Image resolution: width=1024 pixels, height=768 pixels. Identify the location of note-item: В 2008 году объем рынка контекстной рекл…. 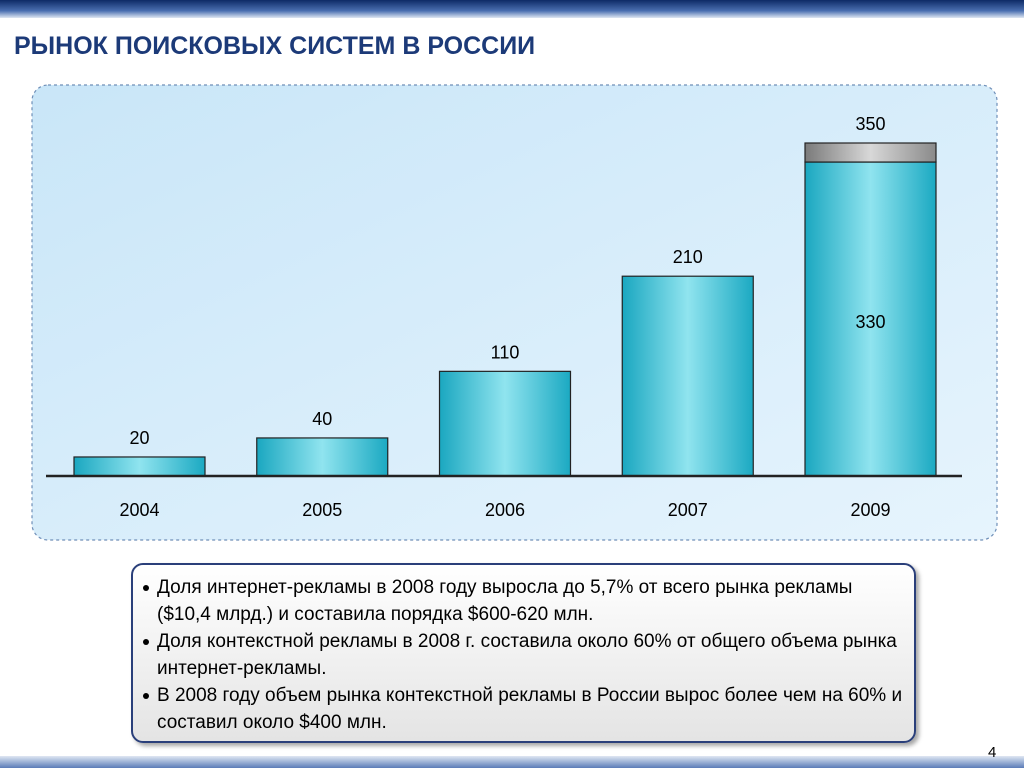
(523, 709).